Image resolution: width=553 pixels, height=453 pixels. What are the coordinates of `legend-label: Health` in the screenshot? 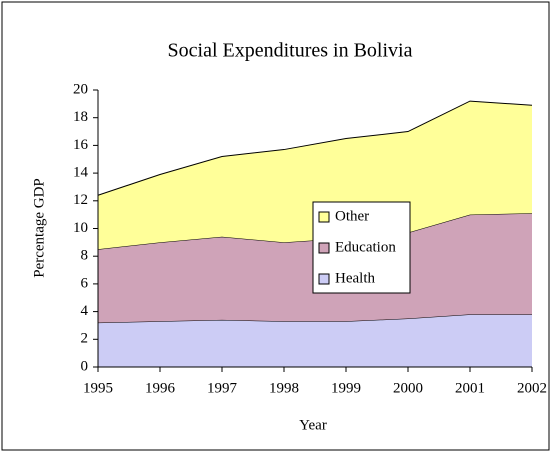 It's located at (355, 278).